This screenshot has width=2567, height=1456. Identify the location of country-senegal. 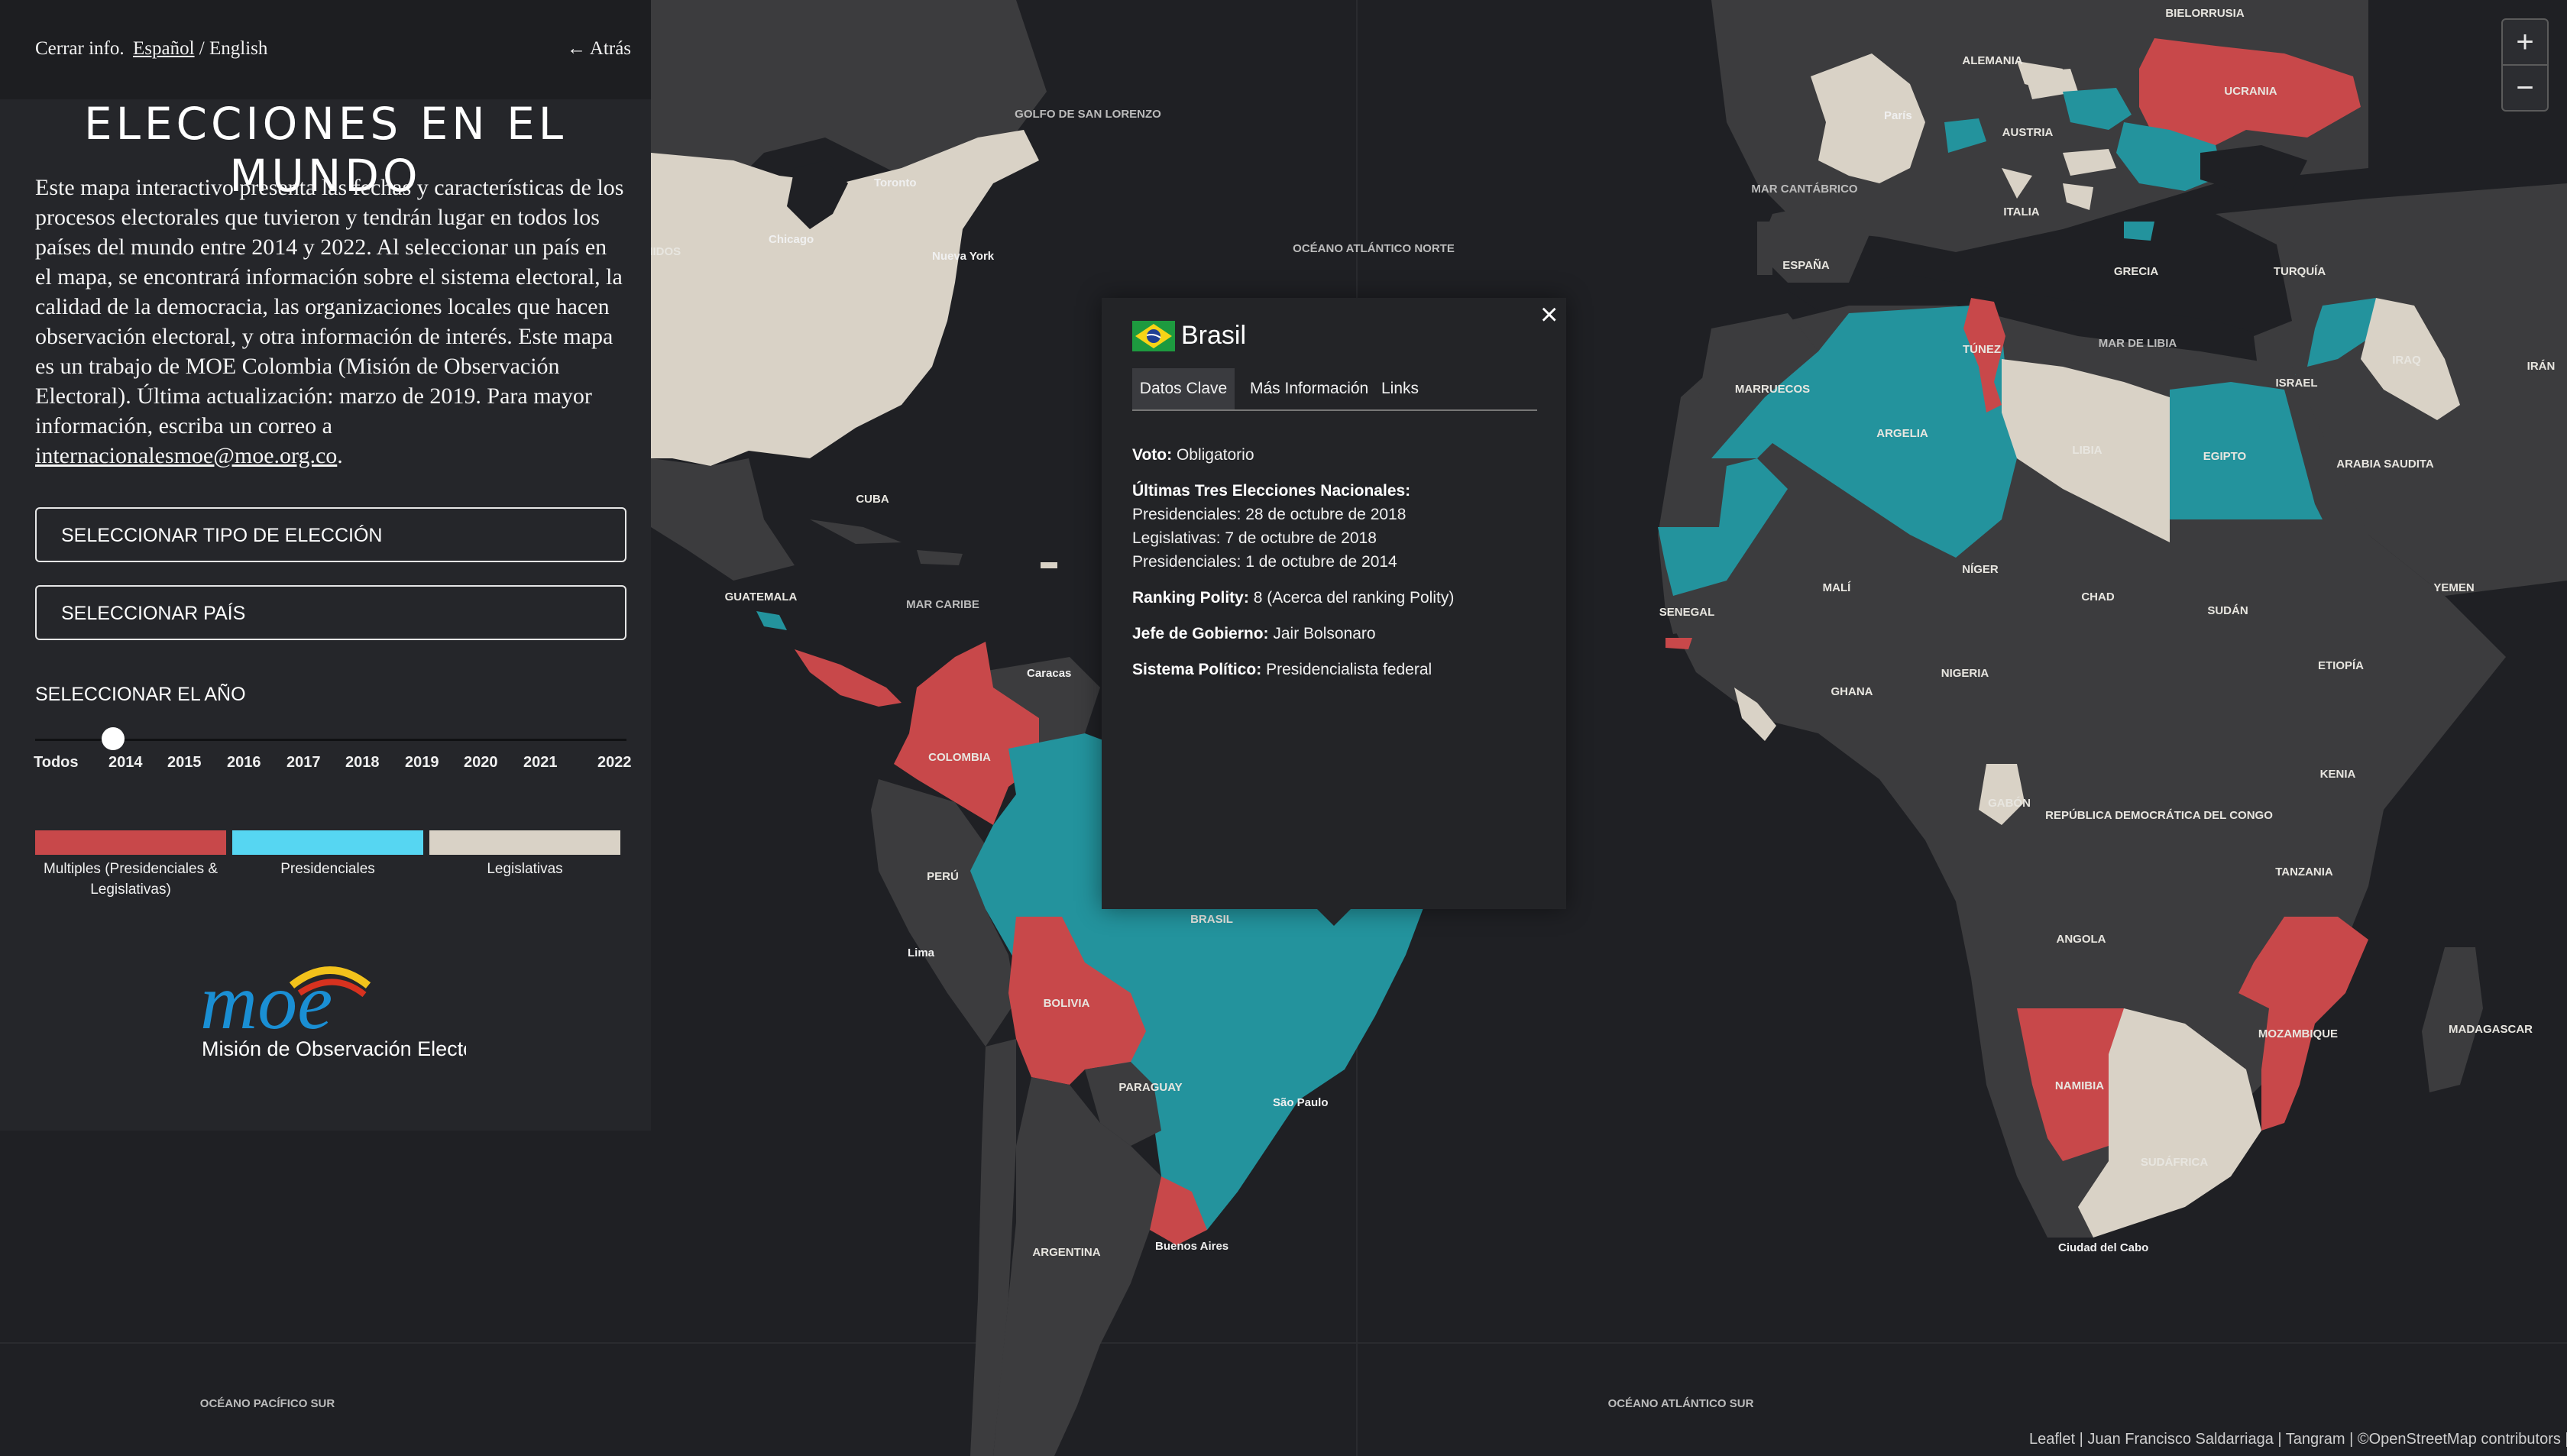
(1692, 615).